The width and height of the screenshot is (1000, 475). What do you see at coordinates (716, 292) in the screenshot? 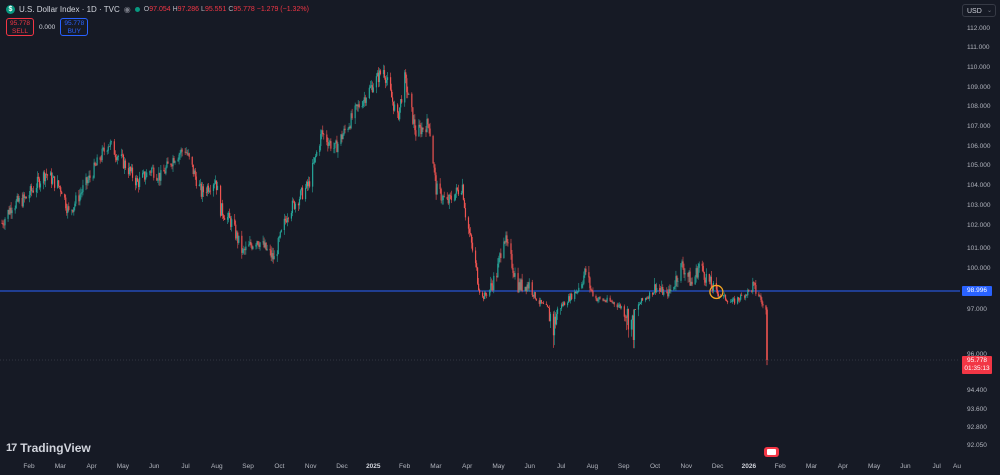
I see `highlight-circle` at bounding box center [716, 292].